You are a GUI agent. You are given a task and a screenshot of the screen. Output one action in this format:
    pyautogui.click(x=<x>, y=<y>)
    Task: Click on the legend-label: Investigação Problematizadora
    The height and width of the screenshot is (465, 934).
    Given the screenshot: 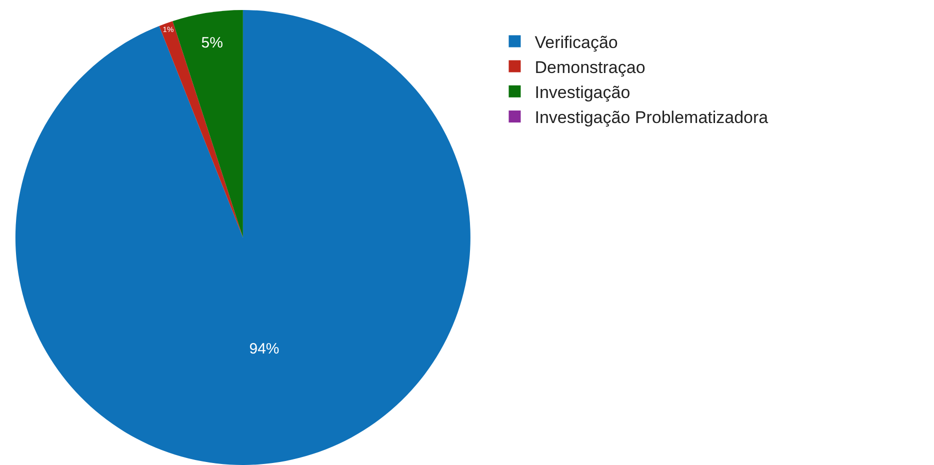 What is the action you would take?
    pyautogui.click(x=651, y=118)
    